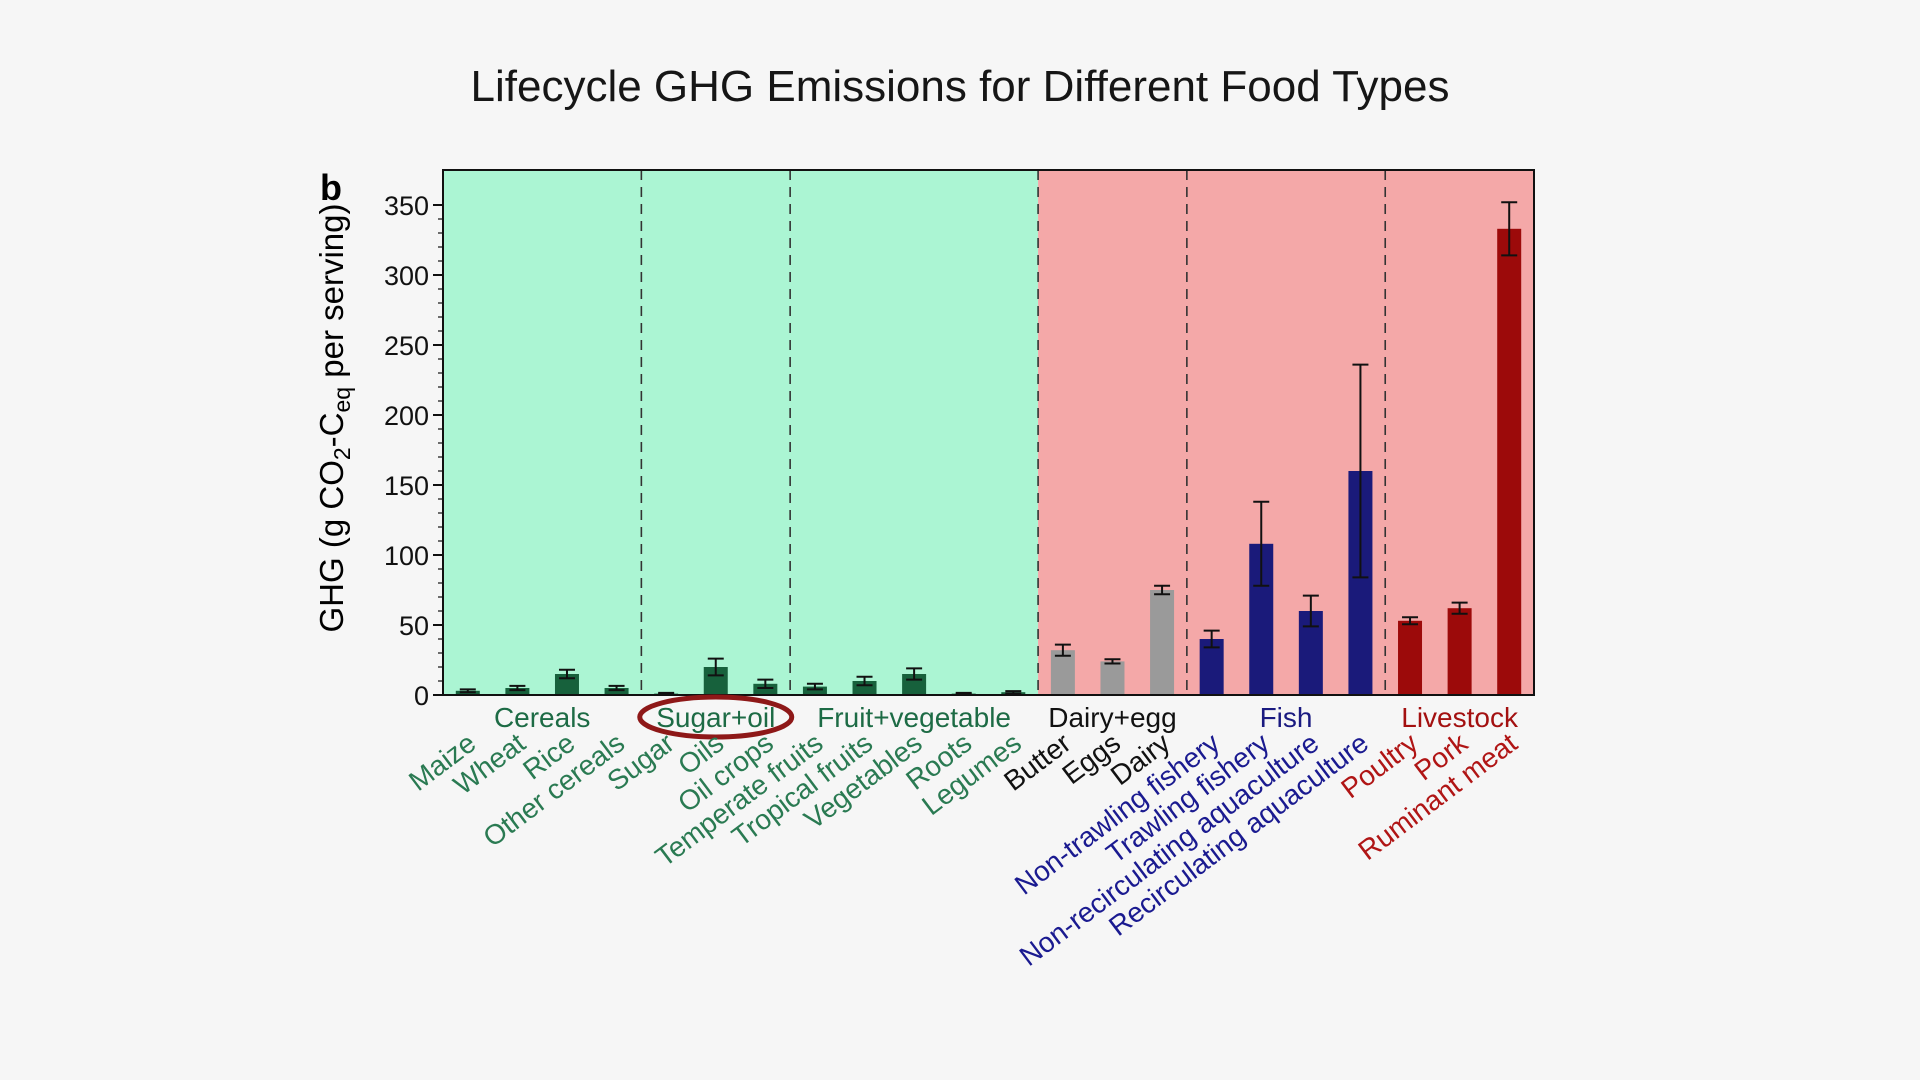  Describe the element at coordinates (1112, 678) in the screenshot. I see `bar-eggs` at that location.